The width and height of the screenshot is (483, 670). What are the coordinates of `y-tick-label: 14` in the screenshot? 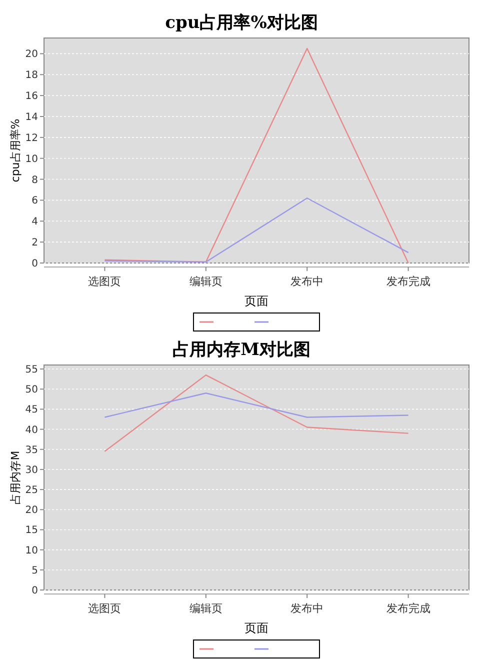 It's located at (31, 117).